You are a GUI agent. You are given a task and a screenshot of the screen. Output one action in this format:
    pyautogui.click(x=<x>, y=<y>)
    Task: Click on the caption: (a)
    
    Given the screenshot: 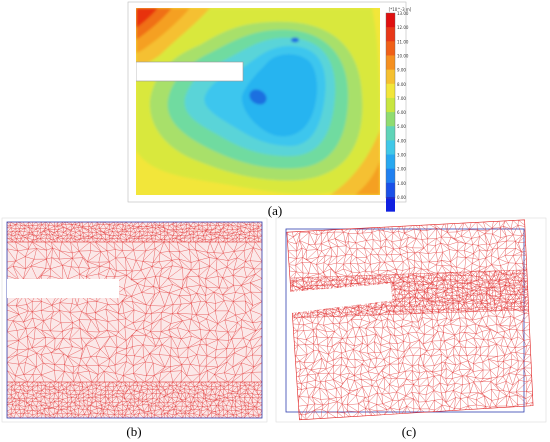 What is the action you would take?
    pyautogui.click(x=275, y=210)
    